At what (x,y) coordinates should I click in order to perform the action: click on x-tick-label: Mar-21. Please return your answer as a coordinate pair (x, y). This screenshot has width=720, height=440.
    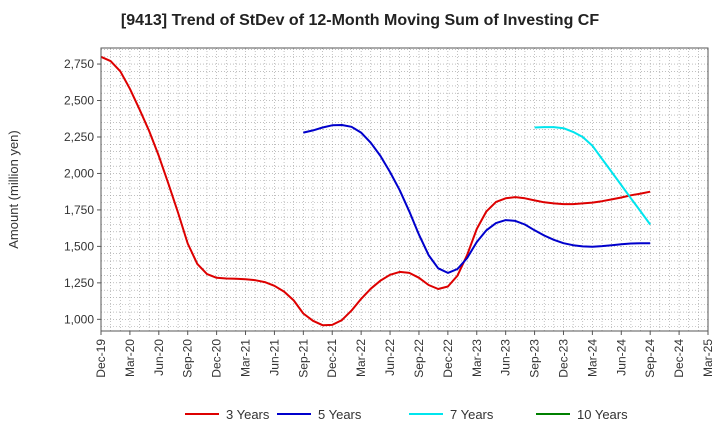
    Looking at the image, I should click on (246, 358).